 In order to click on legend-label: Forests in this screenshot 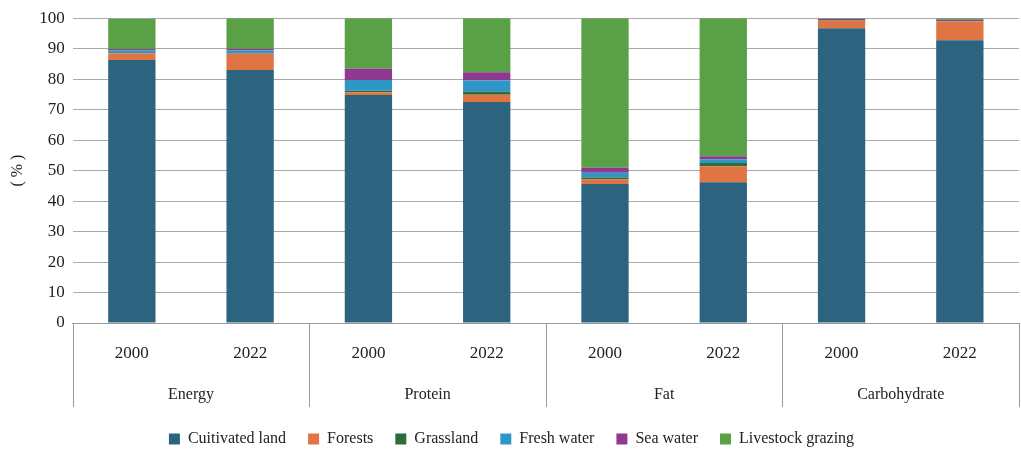, I will do `click(350, 438)`.